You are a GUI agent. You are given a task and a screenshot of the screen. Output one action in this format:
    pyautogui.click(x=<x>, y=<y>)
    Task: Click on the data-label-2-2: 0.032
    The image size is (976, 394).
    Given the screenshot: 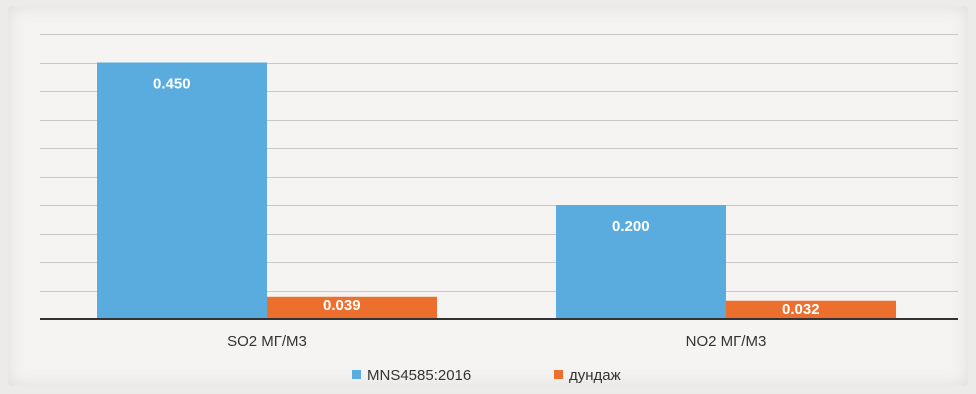 What is the action you would take?
    pyautogui.click(x=801, y=309)
    